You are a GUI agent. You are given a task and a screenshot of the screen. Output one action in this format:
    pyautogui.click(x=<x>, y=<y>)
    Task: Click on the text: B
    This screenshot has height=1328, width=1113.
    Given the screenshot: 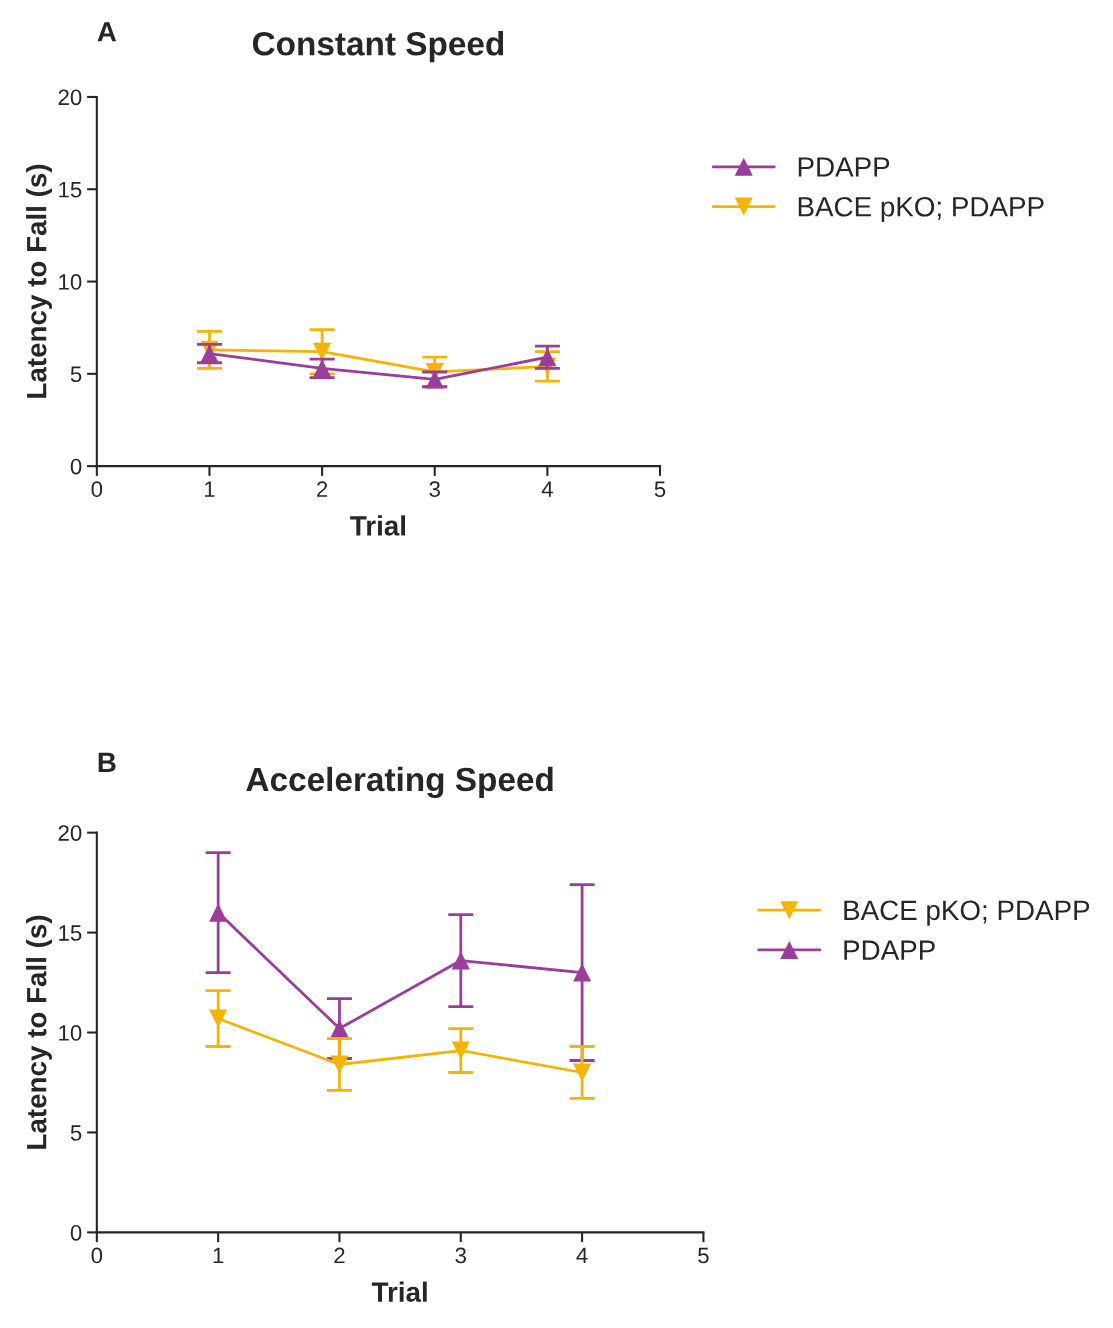 What is the action you would take?
    pyautogui.click(x=107, y=762)
    